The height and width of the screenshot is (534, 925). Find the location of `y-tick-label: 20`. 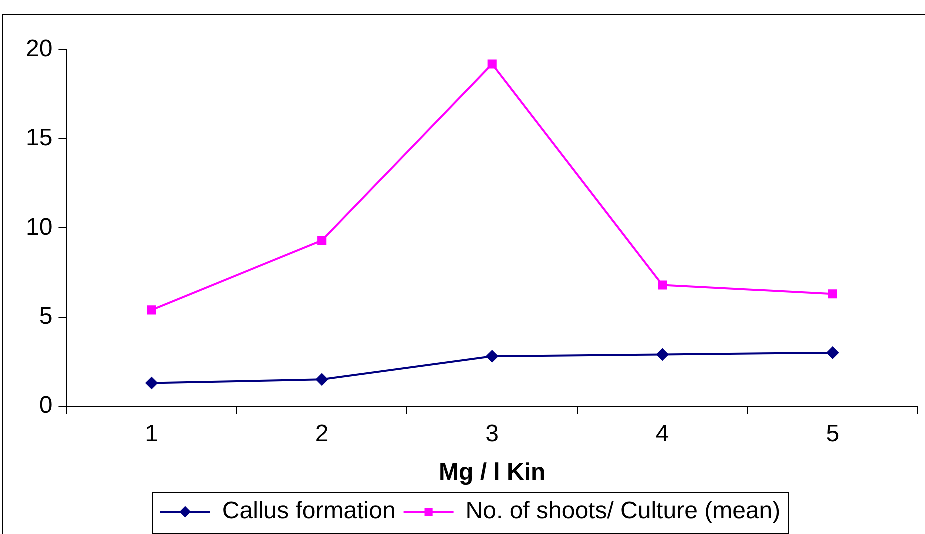

y-tick-label: 20 is located at coordinates (39, 49).